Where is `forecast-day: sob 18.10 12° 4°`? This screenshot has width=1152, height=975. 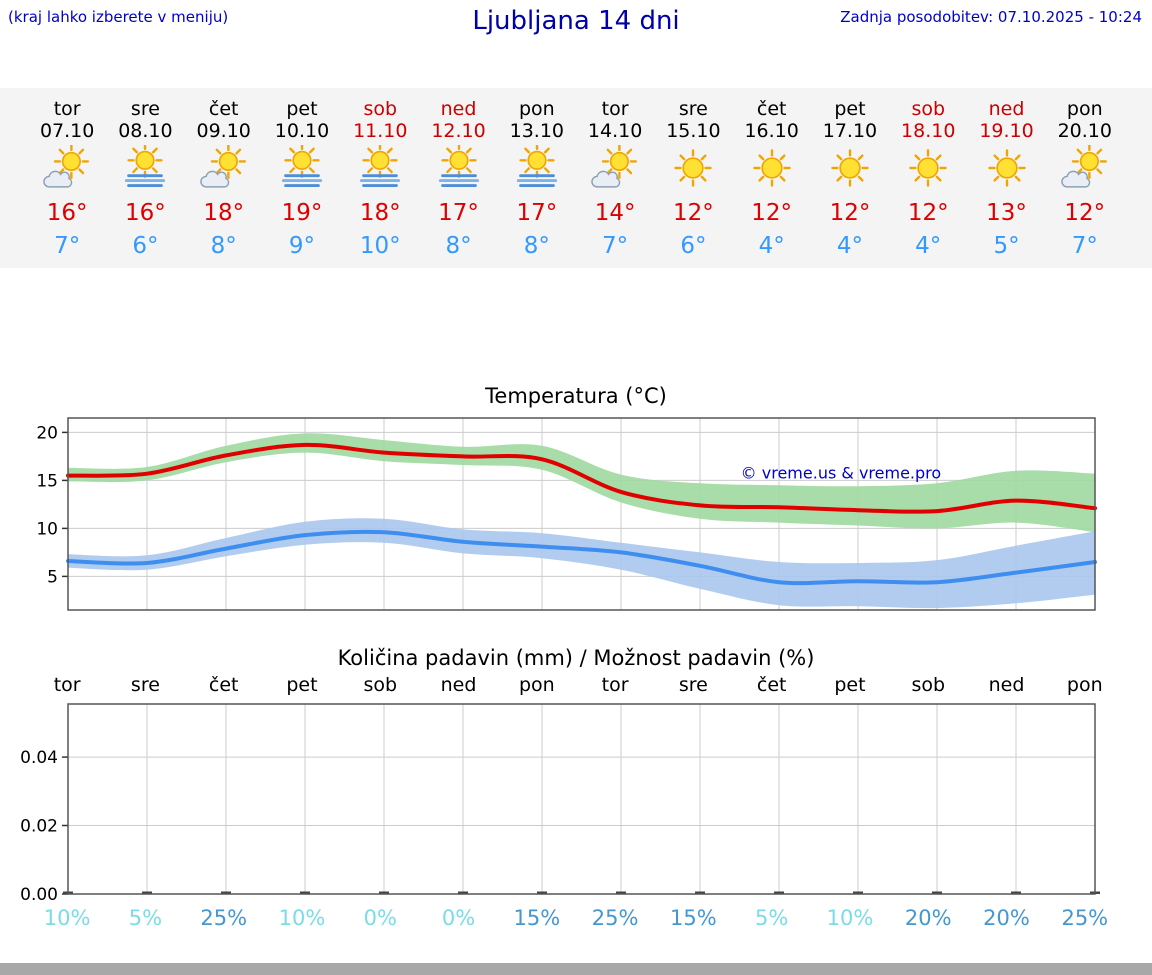 forecast-day: sob 18.10 12° 4° is located at coordinates (928, 178).